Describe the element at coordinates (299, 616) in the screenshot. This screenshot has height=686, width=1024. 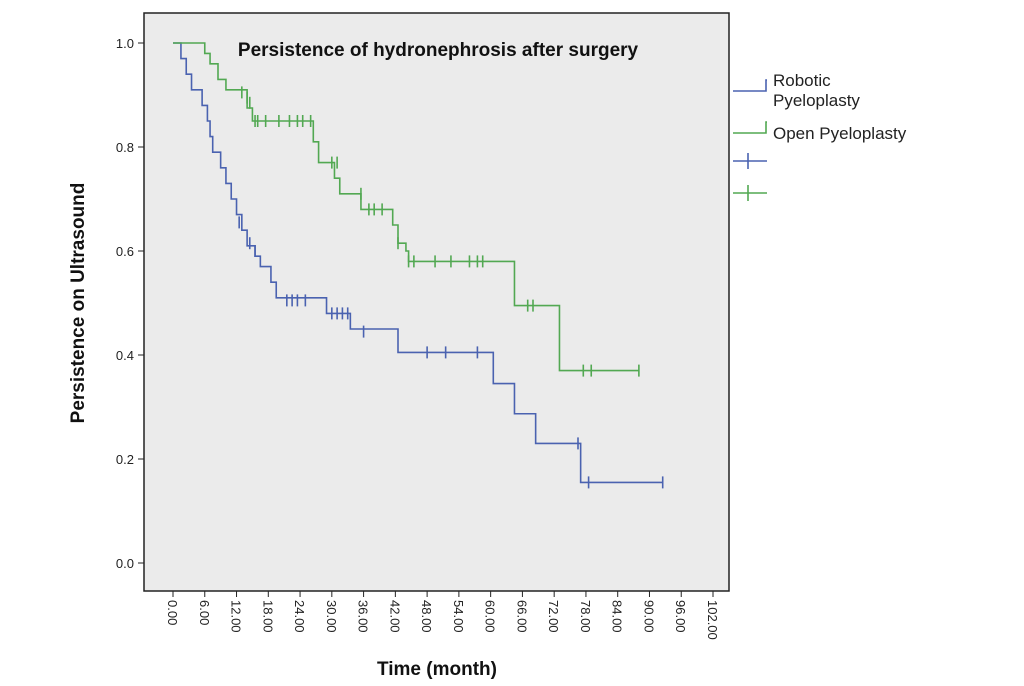
I see `x-tick-label: 24.00` at that location.